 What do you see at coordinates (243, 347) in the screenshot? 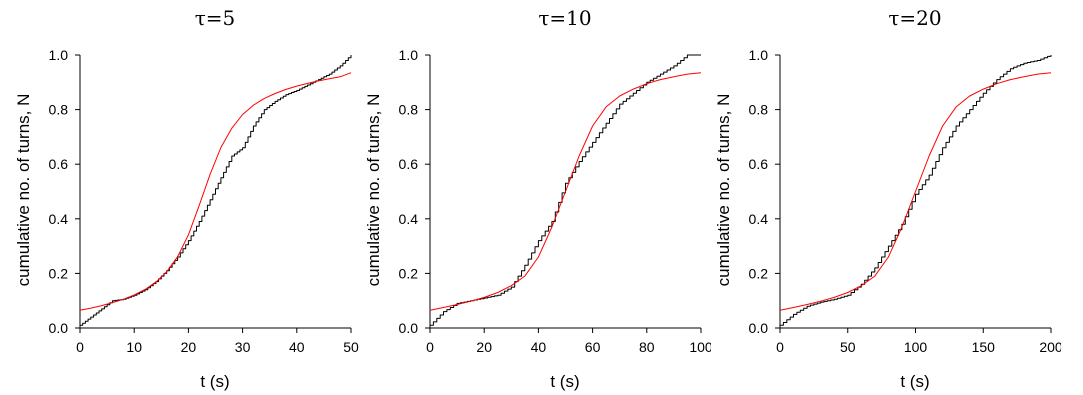
I see `x-tick-label: 30` at bounding box center [243, 347].